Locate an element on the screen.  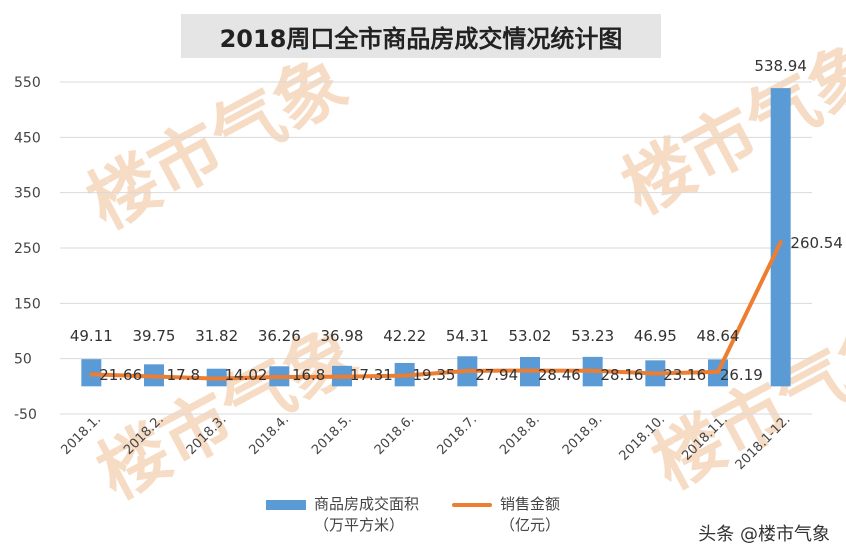
y-tick-label: 250 is located at coordinates (27, 249).